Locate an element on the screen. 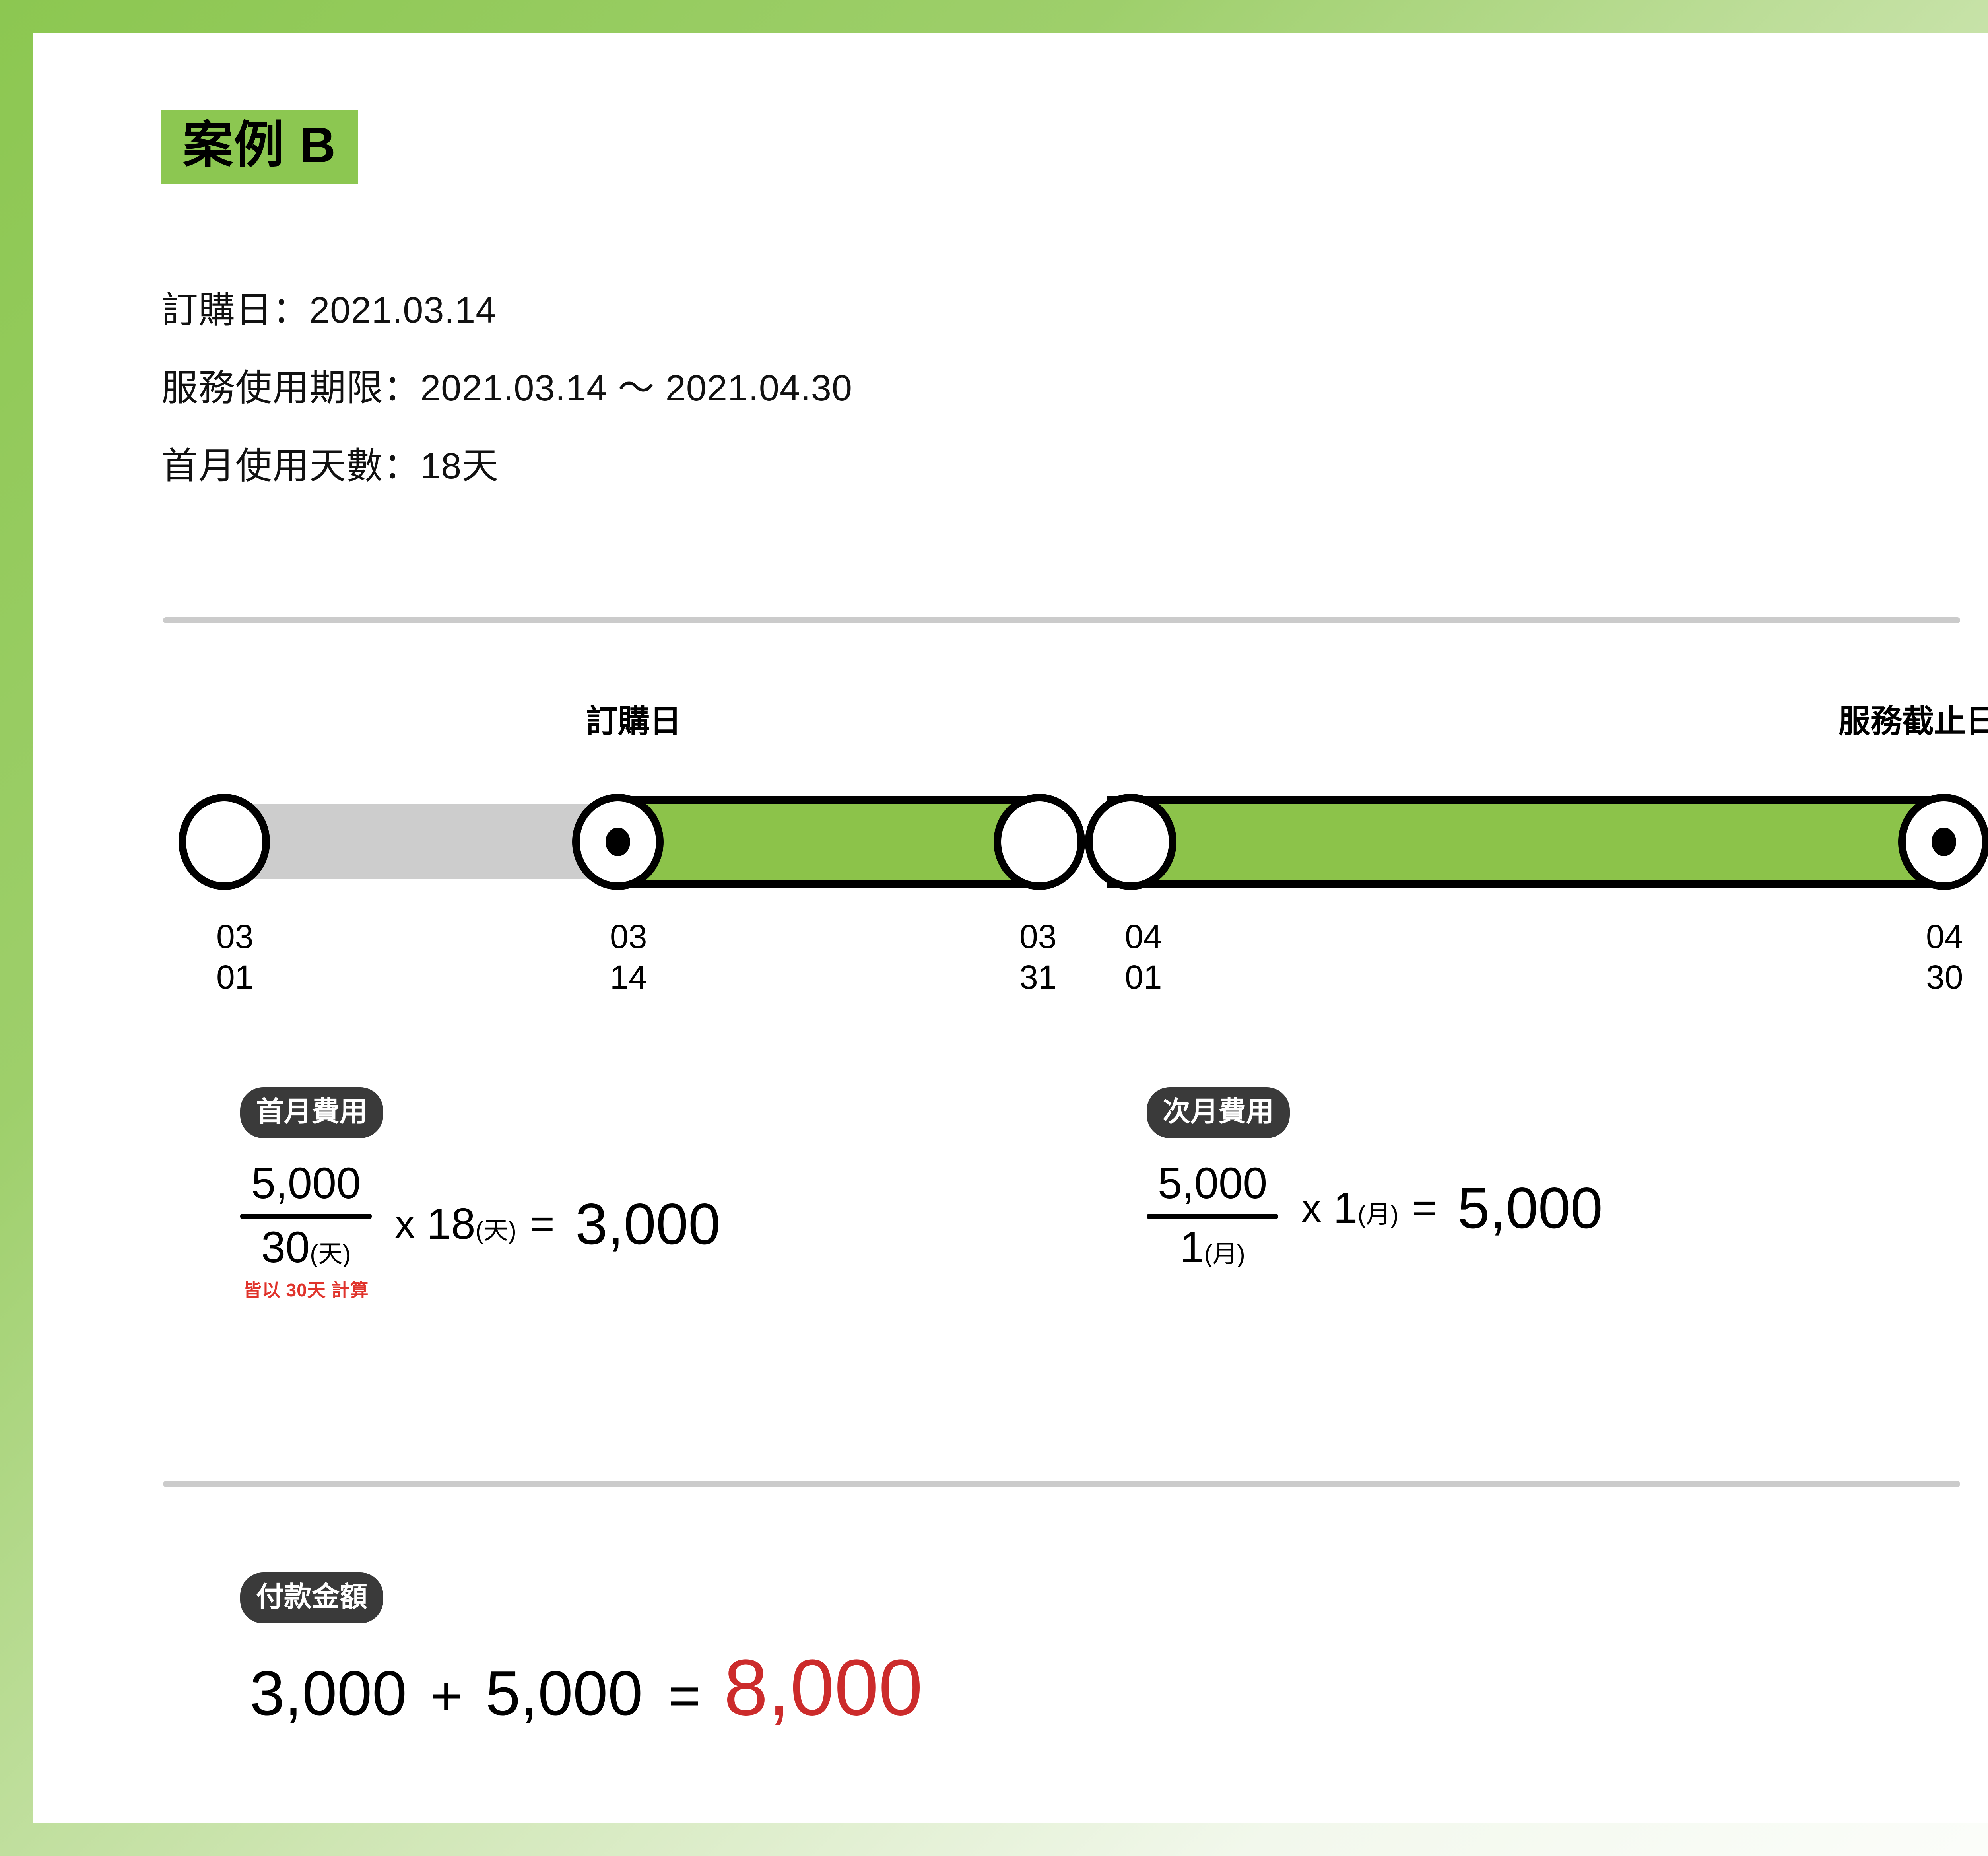 This screenshot has width=1988, height=1856. timeline-date-0401: 04 01 is located at coordinates (1143, 957).